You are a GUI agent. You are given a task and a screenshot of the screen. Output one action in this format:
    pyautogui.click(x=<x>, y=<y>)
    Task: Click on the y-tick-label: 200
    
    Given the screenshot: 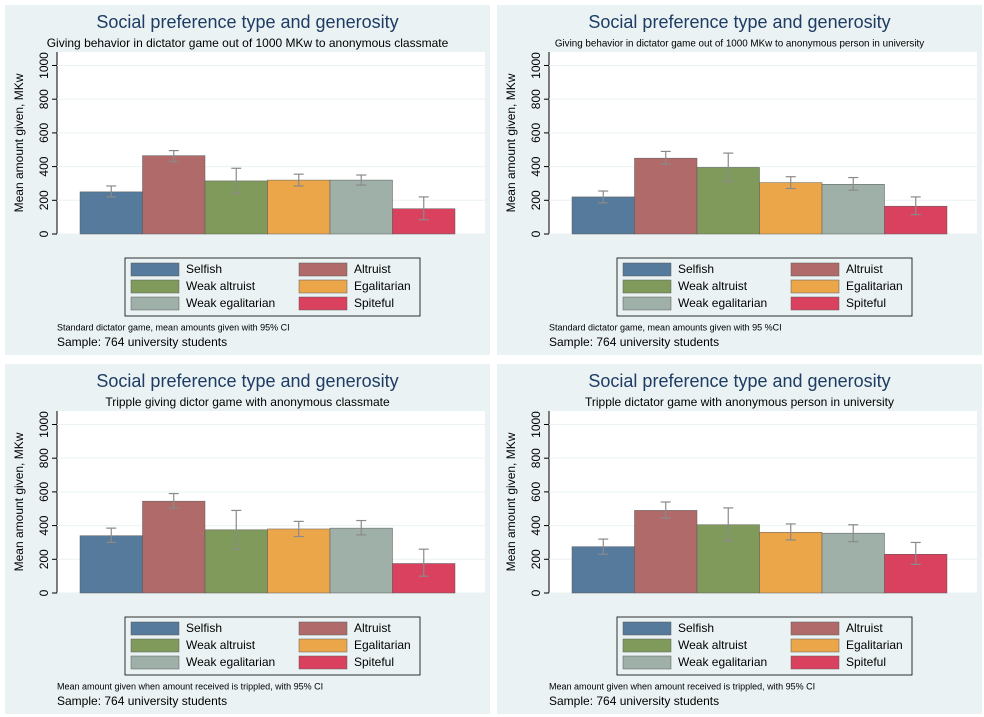 What is the action you would take?
    pyautogui.click(x=44, y=200)
    